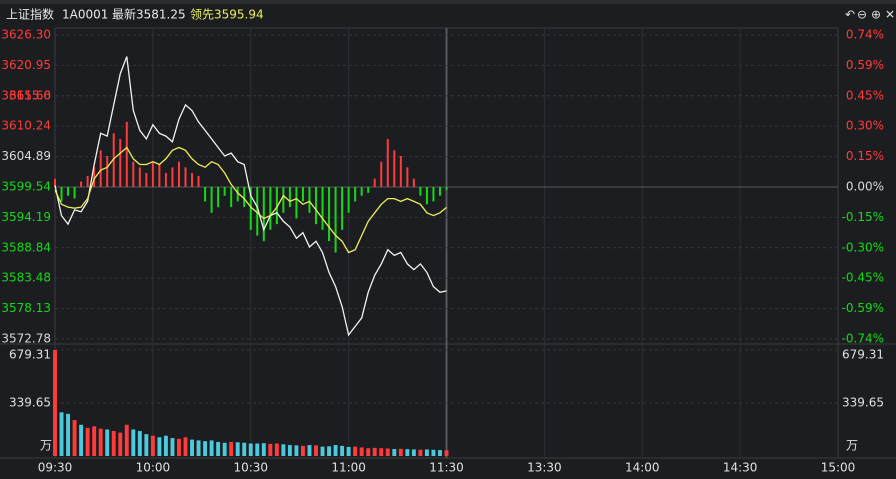 Image resolution: width=896 pixels, height=479 pixels. Describe the element at coordinates (863, 217) in the screenshot. I see `y2-tick-label: -0.15%` at that location.